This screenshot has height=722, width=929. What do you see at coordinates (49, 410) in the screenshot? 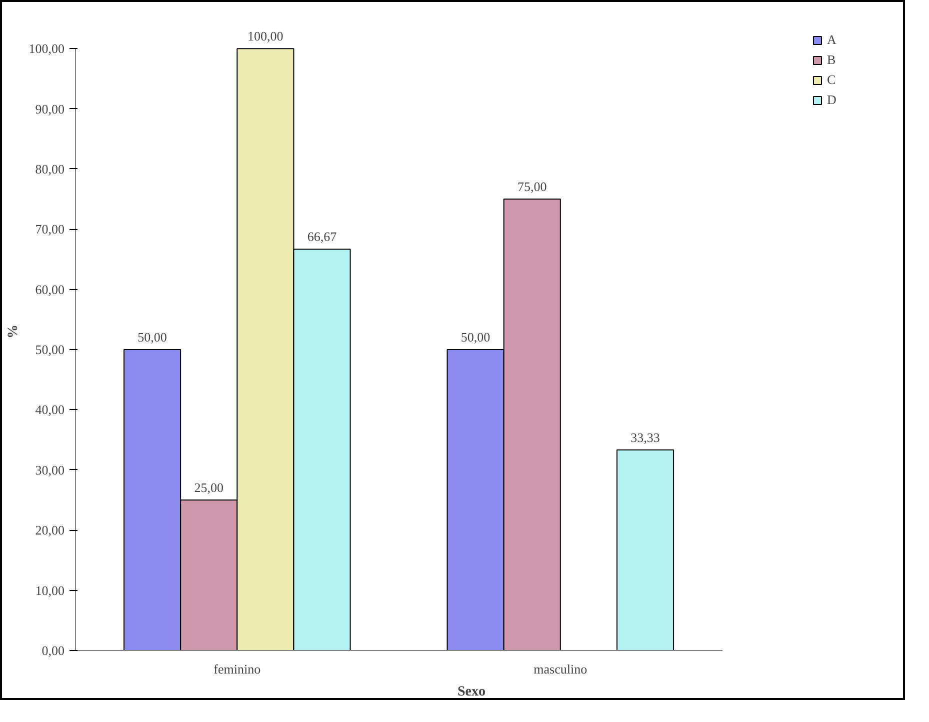
I see `y-tick-label: 40,00` at bounding box center [49, 410].